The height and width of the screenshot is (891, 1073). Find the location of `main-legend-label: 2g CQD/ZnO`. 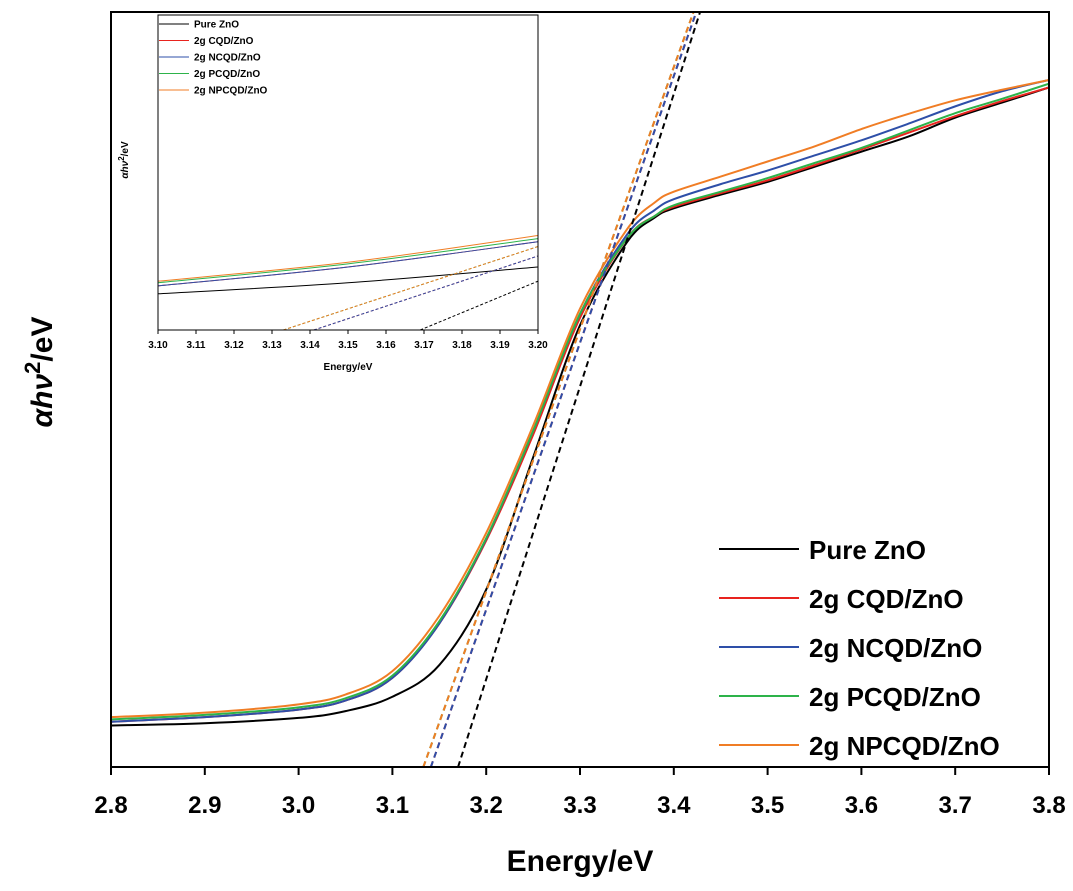

main-legend-label: 2g CQD/ZnO is located at coordinates (886, 599).